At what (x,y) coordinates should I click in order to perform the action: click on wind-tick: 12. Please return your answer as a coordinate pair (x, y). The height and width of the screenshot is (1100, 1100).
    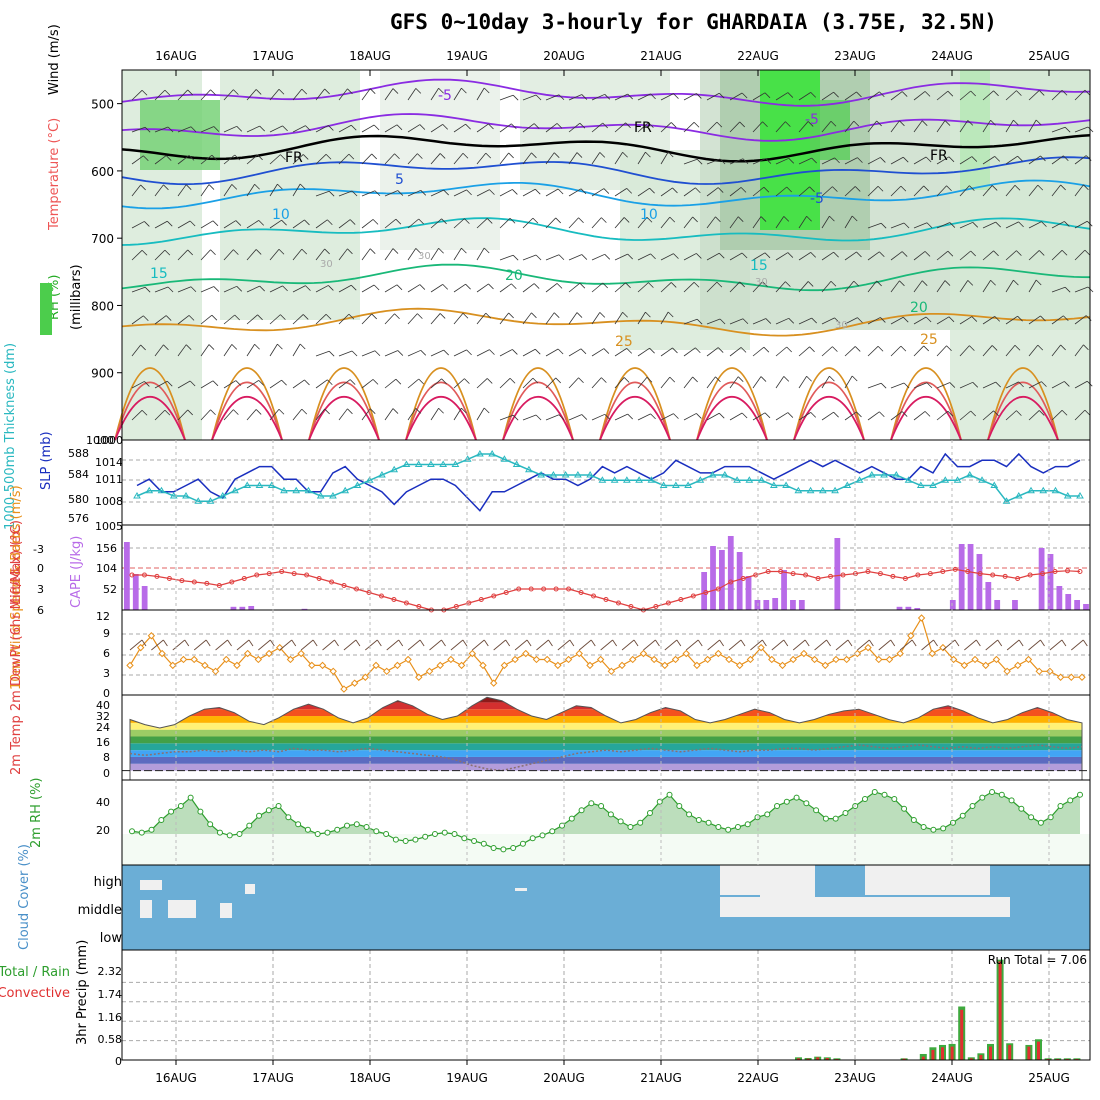
    Looking at the image, I should click on (103, 616).